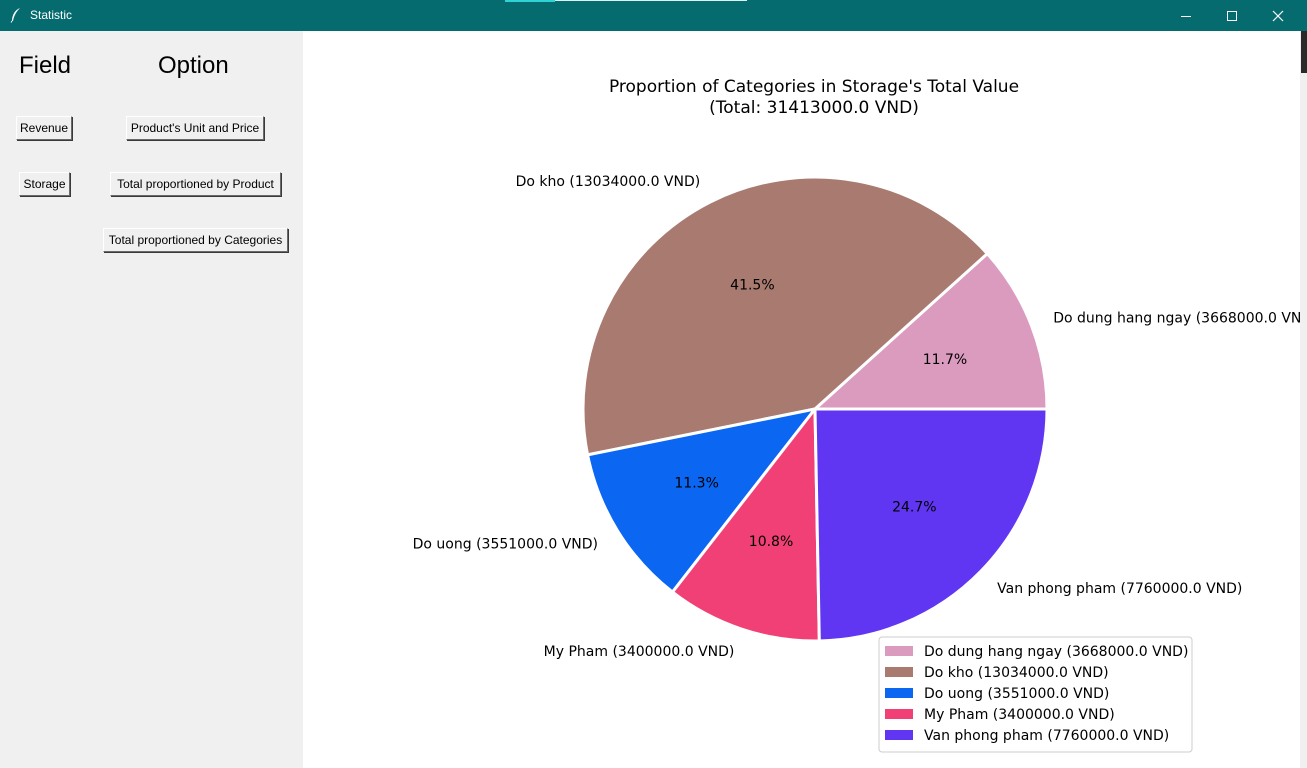  Describe the element at coordinates (505, 544) in the screenshot. I see `slice-name-label: Do uong (3551000.0 VND)` at that location.